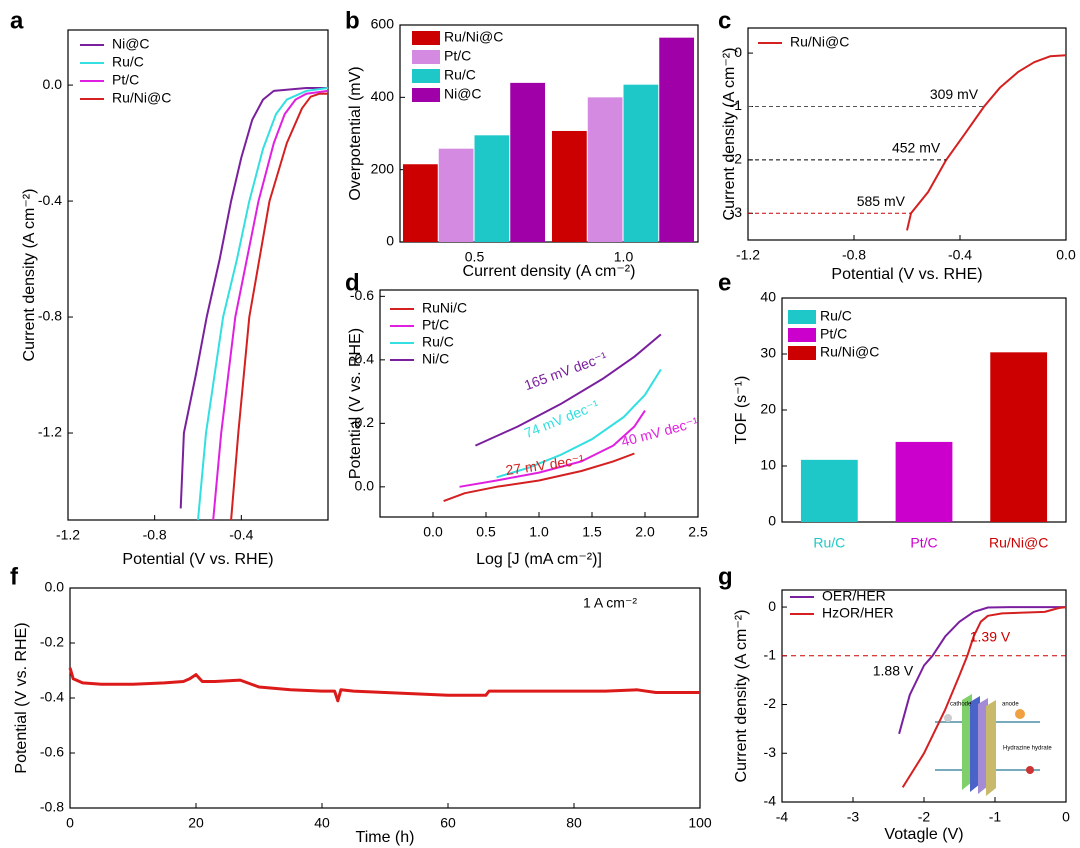 The width and height of the screenshot is (1080, 848). I want to click on legend-label: Ni/C, so click(435, 359).